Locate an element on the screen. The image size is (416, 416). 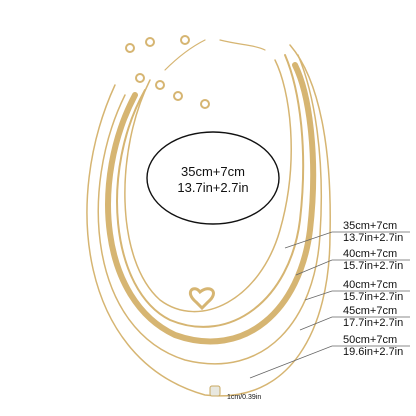
ellipse-inch: 13.7in+2.7in is located at coordinates (212, 187).